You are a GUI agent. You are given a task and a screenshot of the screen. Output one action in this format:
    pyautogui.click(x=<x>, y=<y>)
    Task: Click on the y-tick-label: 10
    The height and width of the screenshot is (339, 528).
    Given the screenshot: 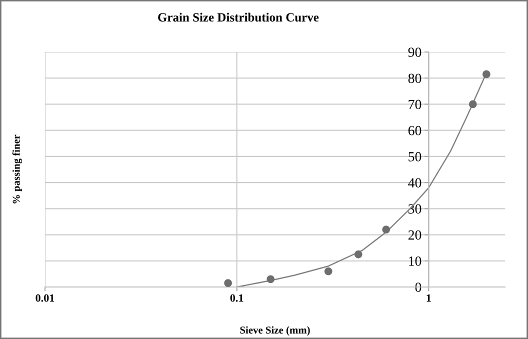 What is the action you would take?
    pyautogui.click(x=415, y=261)
    